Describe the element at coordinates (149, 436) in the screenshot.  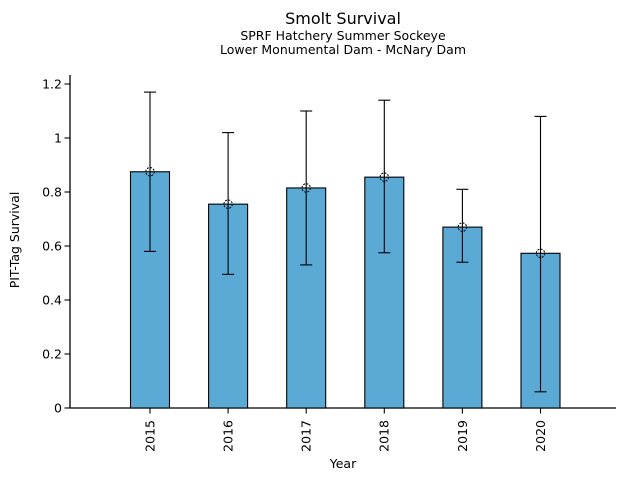
I see `x-tick-label-2015: 2015` at that location.